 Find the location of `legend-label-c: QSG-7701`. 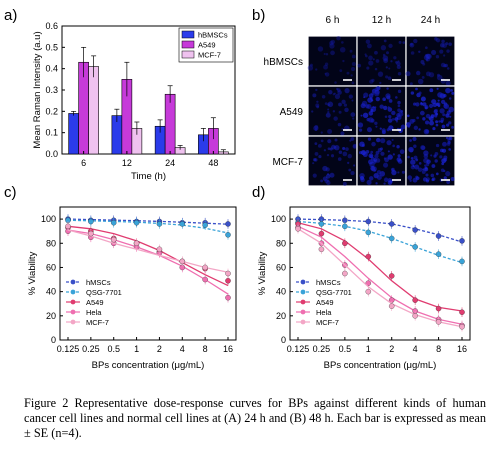

legend-label-c: QSG-7701 is located at coordinates (104, 292).